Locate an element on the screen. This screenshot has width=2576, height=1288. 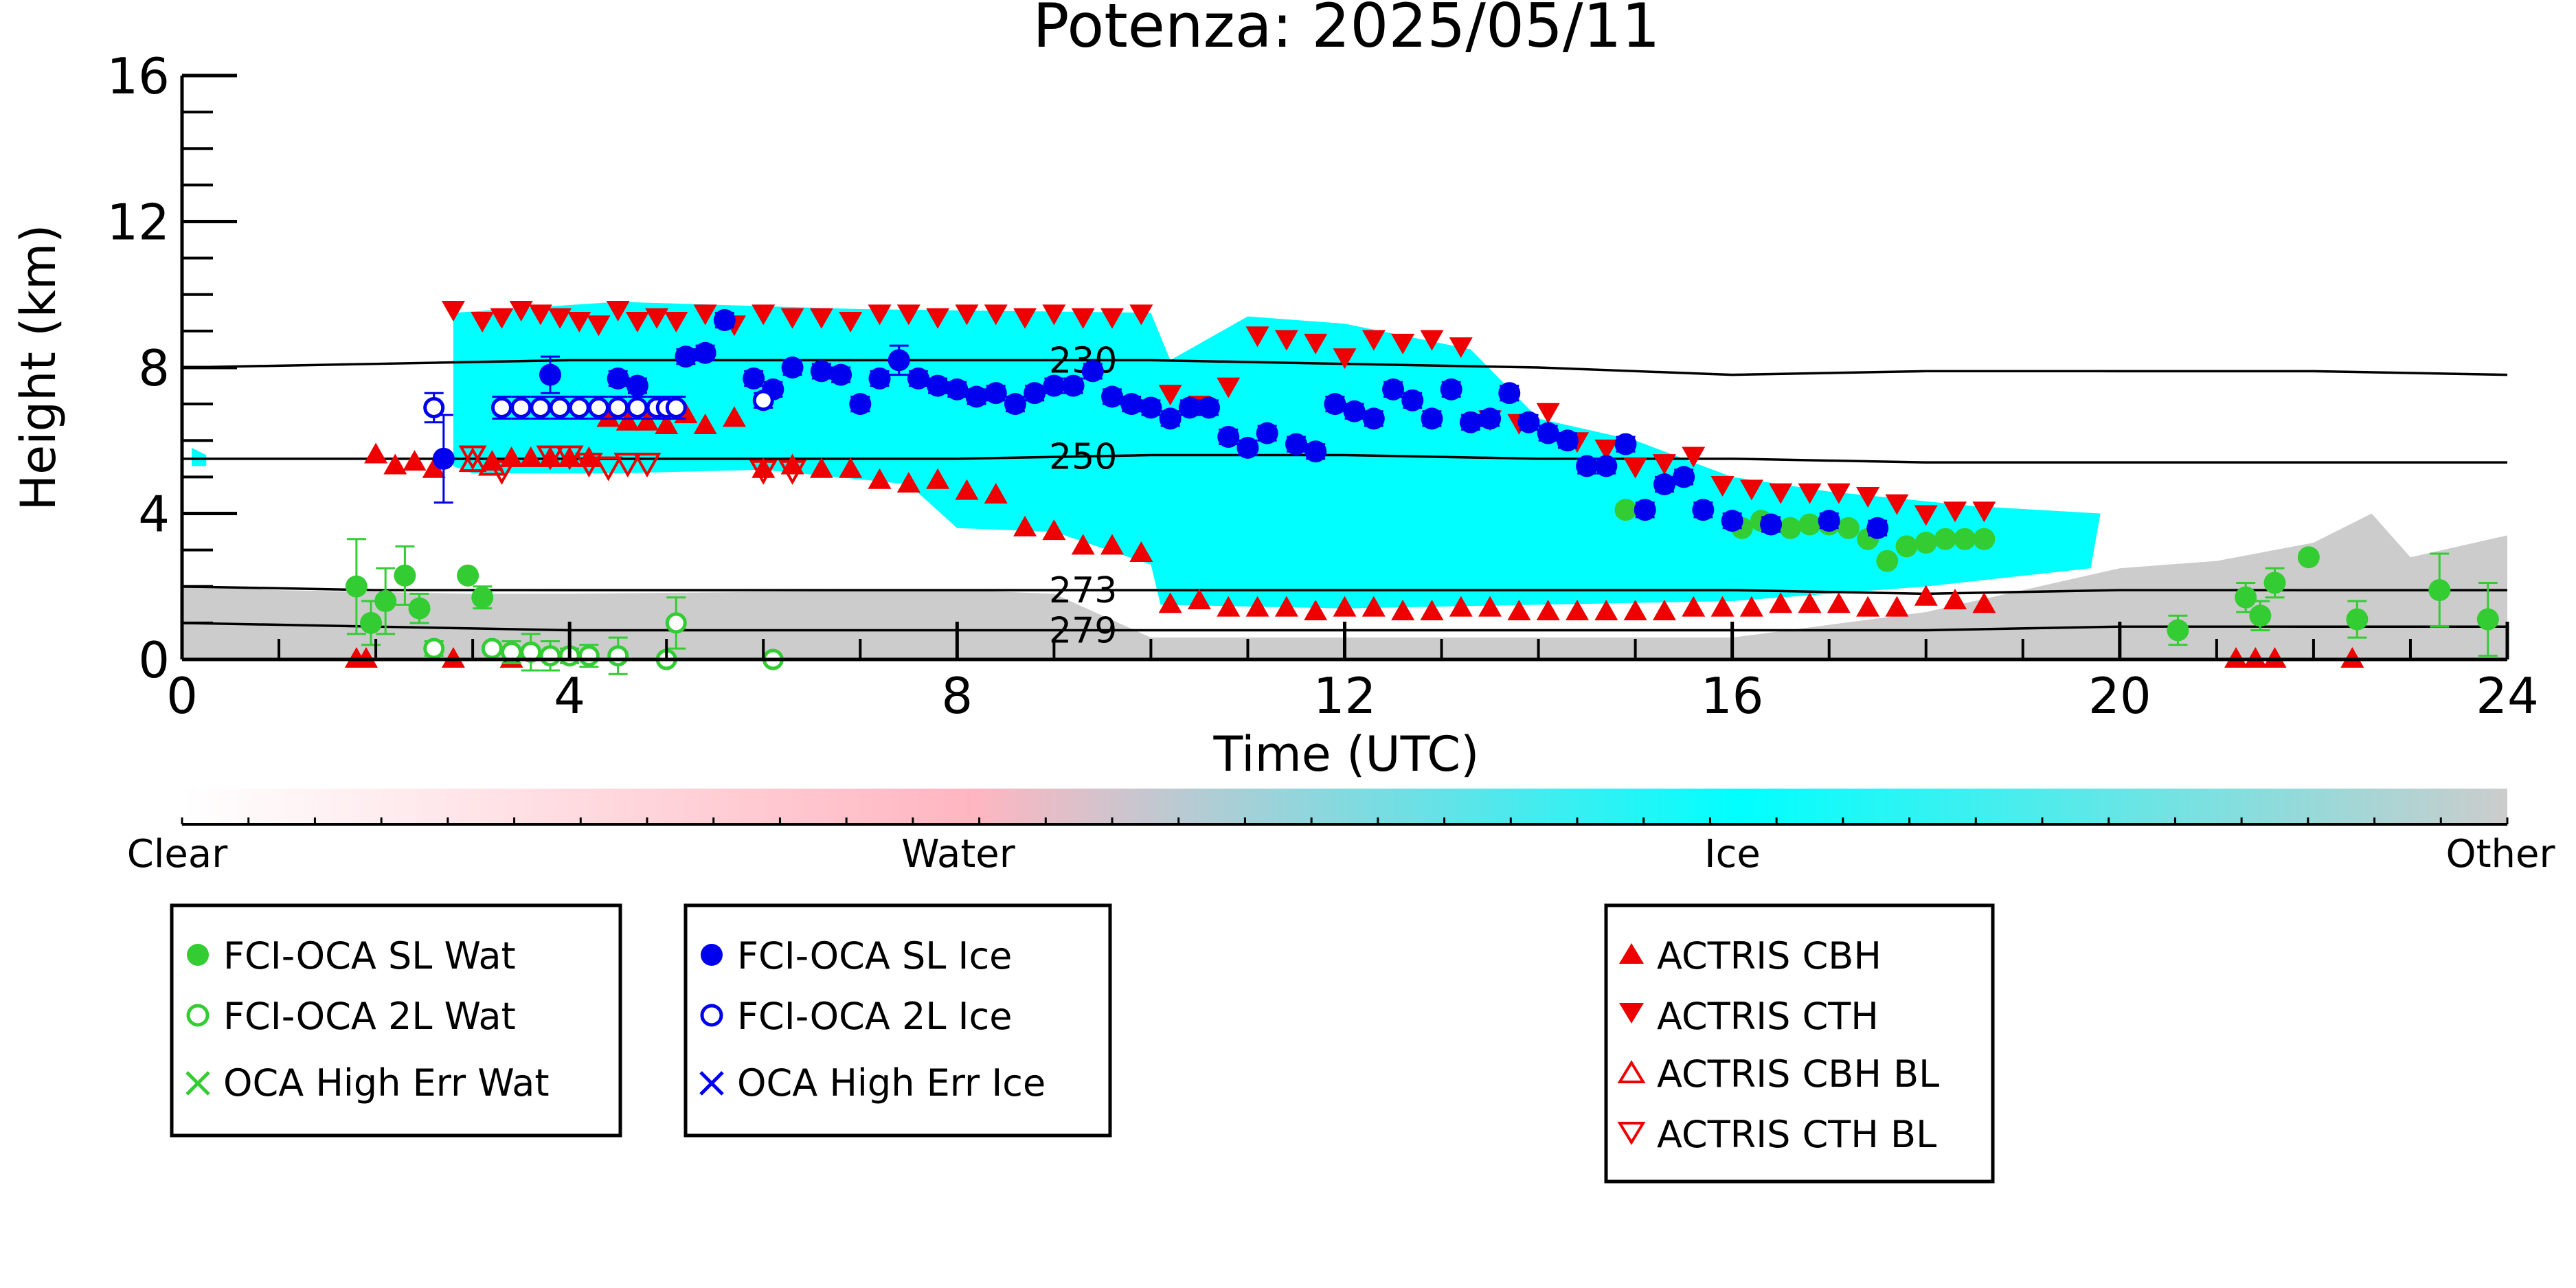
colorbar-label-ice: Ice is located at coordinates (1732, 854).